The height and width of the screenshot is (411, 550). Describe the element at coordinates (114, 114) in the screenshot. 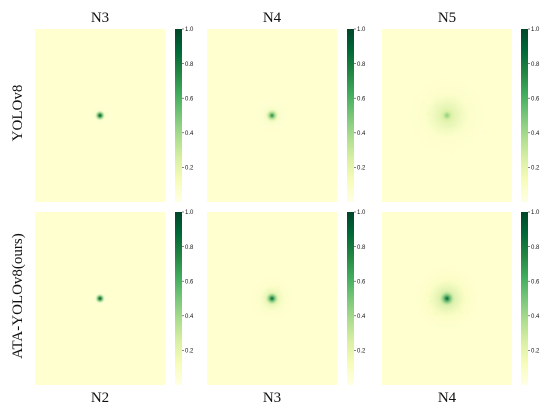

I see `heatmap-panel-yolov8-n3: 1.0 0.8 0.6 0.4 0.2` at that location.